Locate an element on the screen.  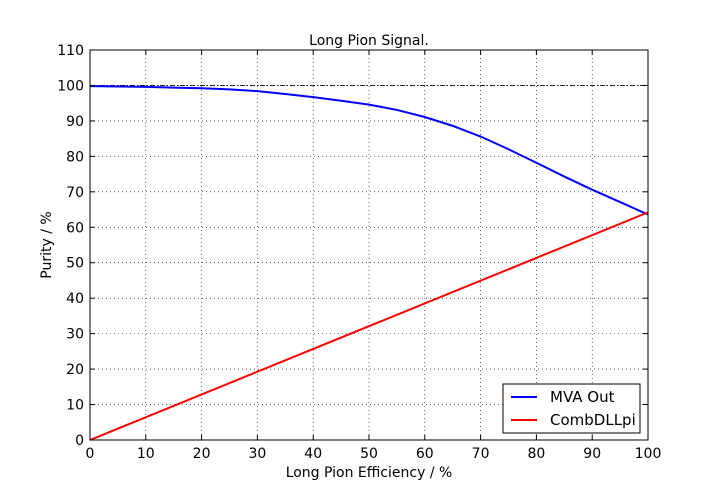
x-tick-label: 20 is located at coordinates (202, 454).